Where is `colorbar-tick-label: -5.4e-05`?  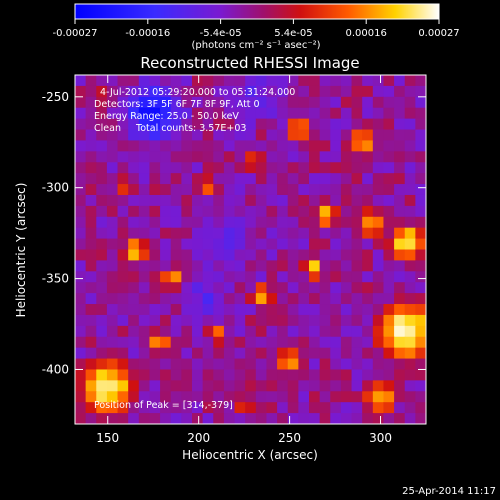 colorbar-tick-label: -5.4e-05 is located at coordinates (221, 33).